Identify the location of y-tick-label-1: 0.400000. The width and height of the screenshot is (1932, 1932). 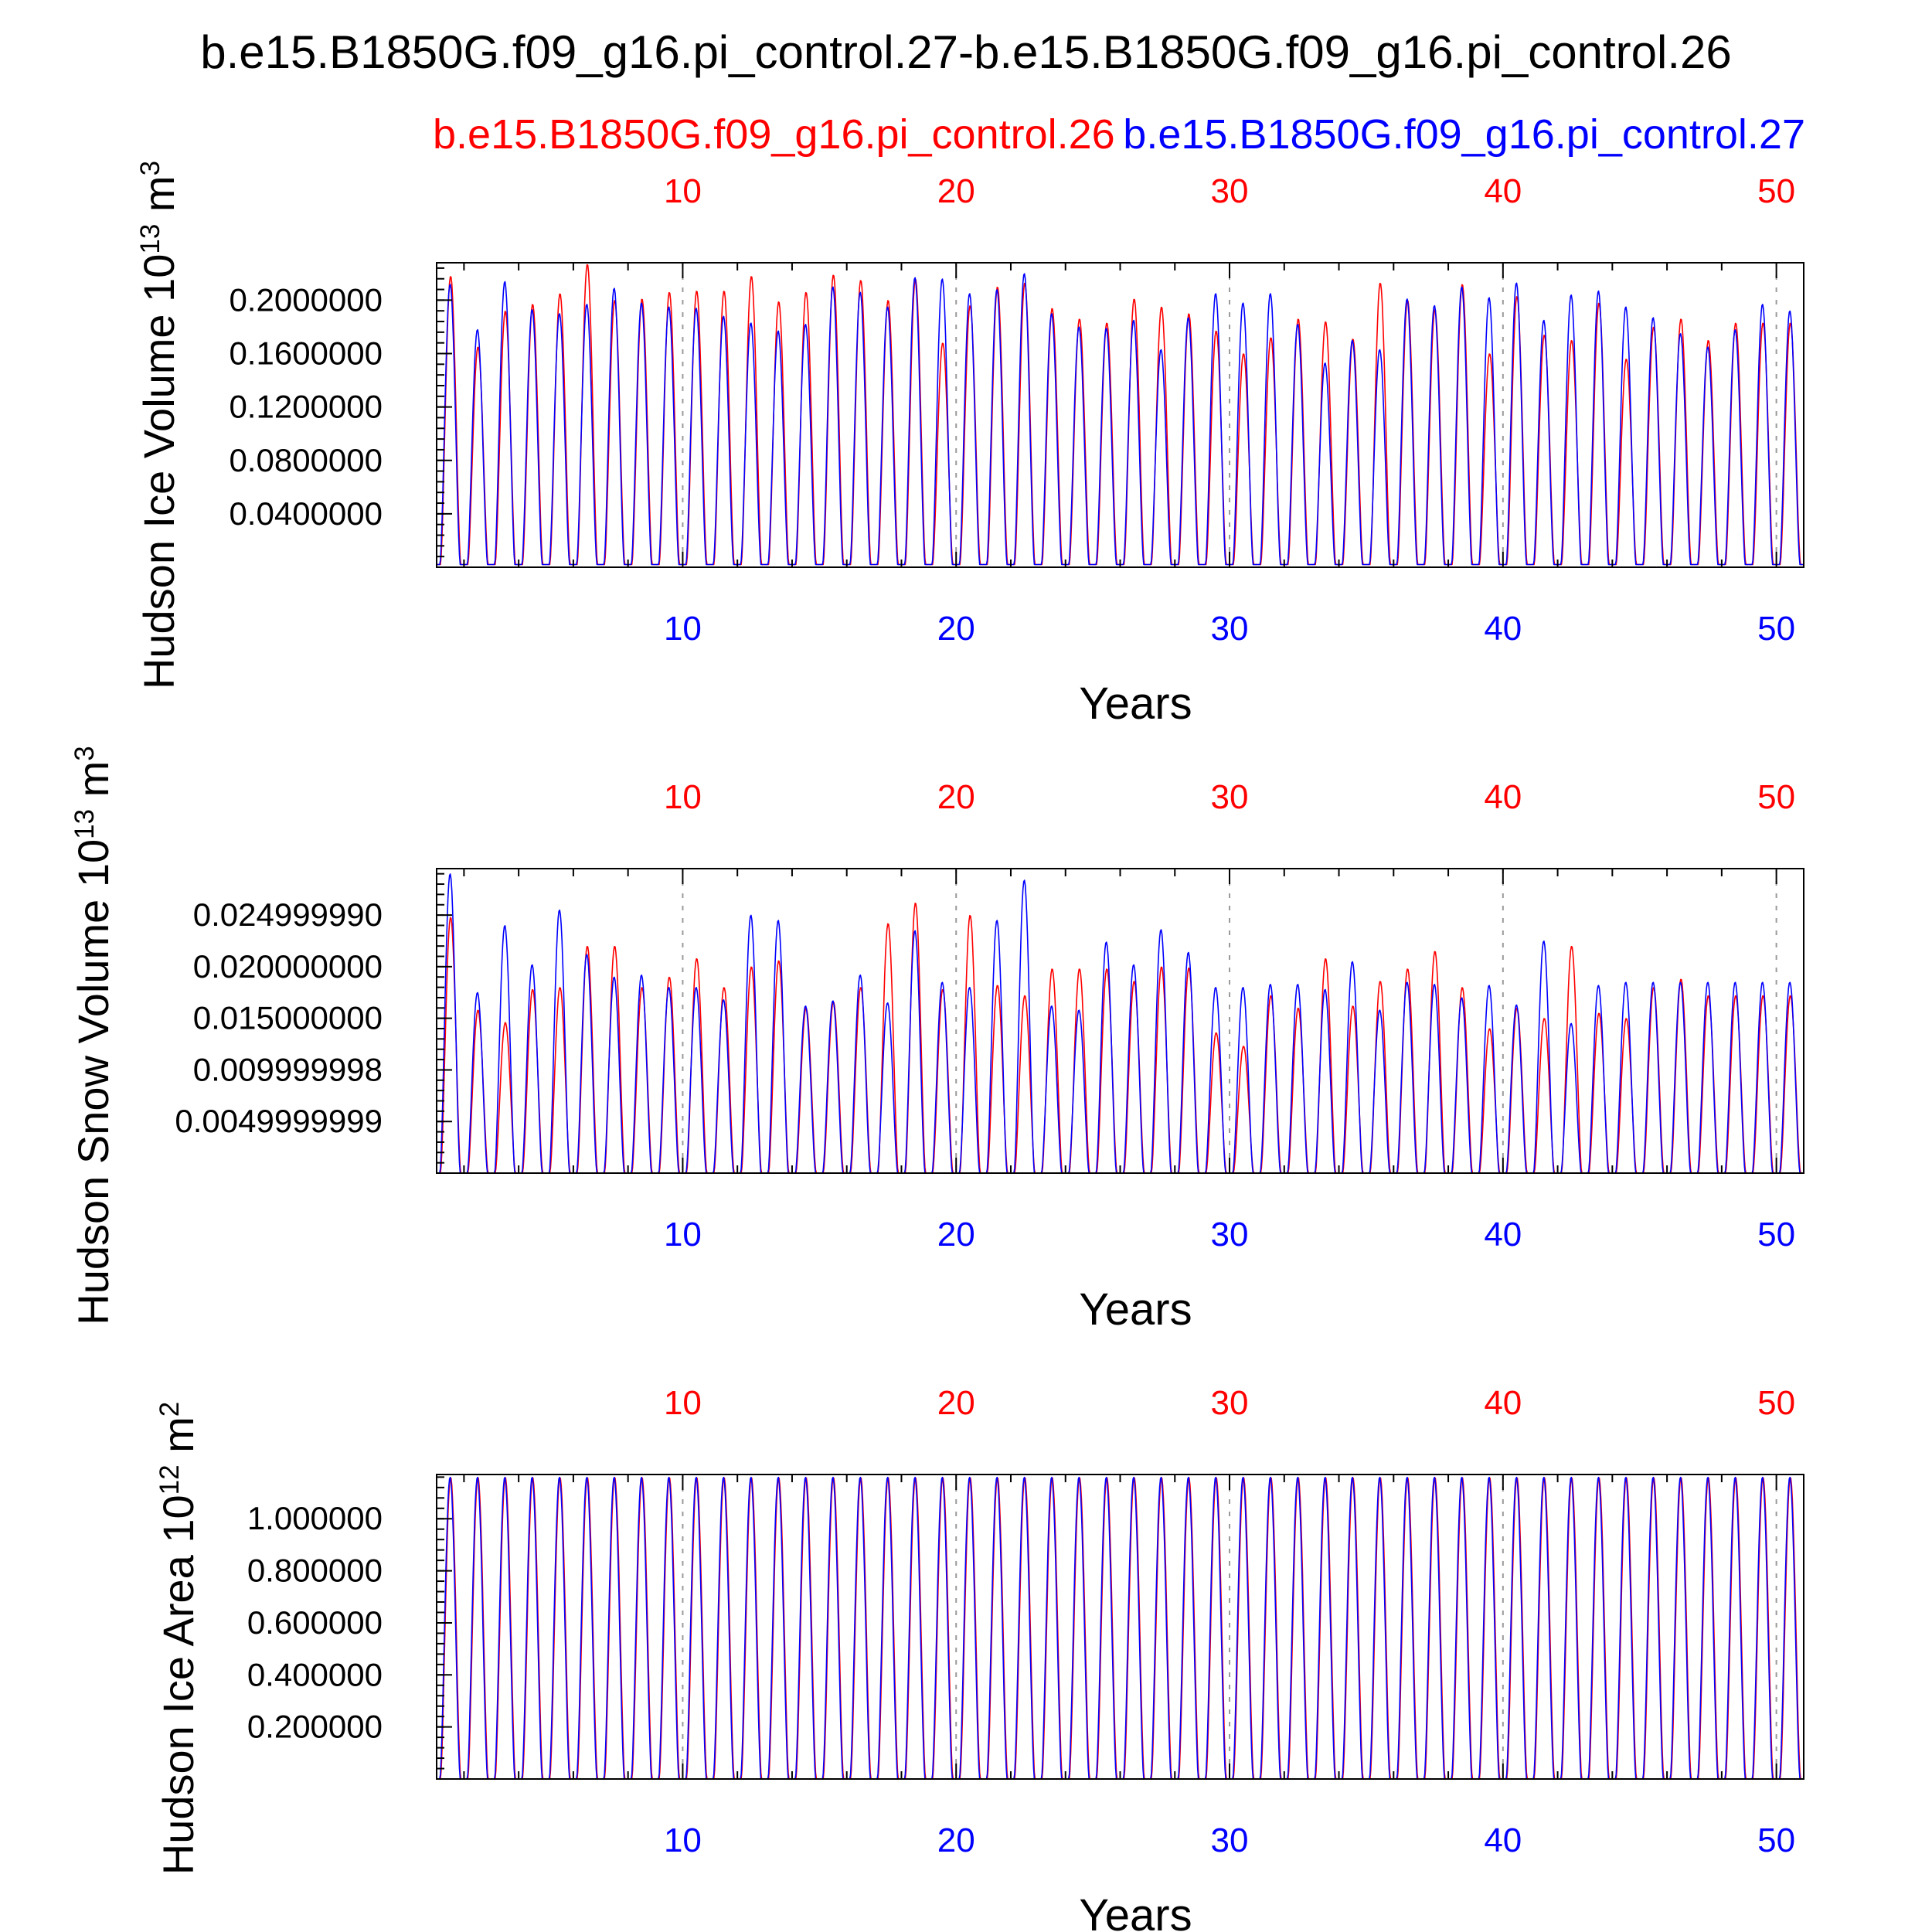
(315, 1674).